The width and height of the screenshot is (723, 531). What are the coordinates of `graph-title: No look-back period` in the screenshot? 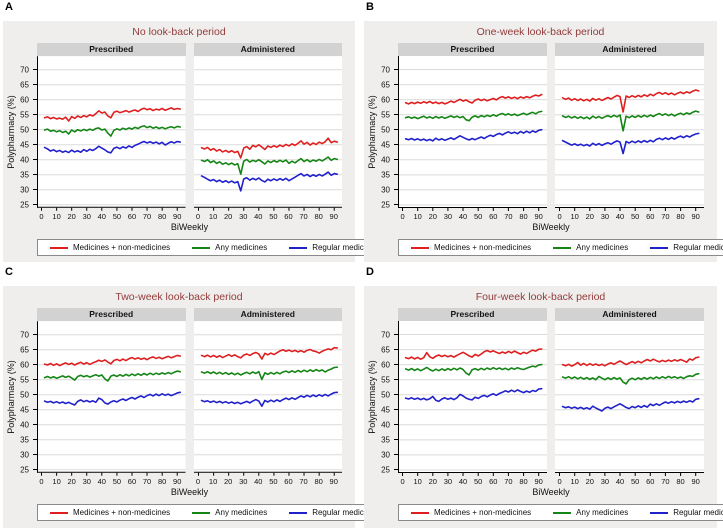 It's located at (179, 32).